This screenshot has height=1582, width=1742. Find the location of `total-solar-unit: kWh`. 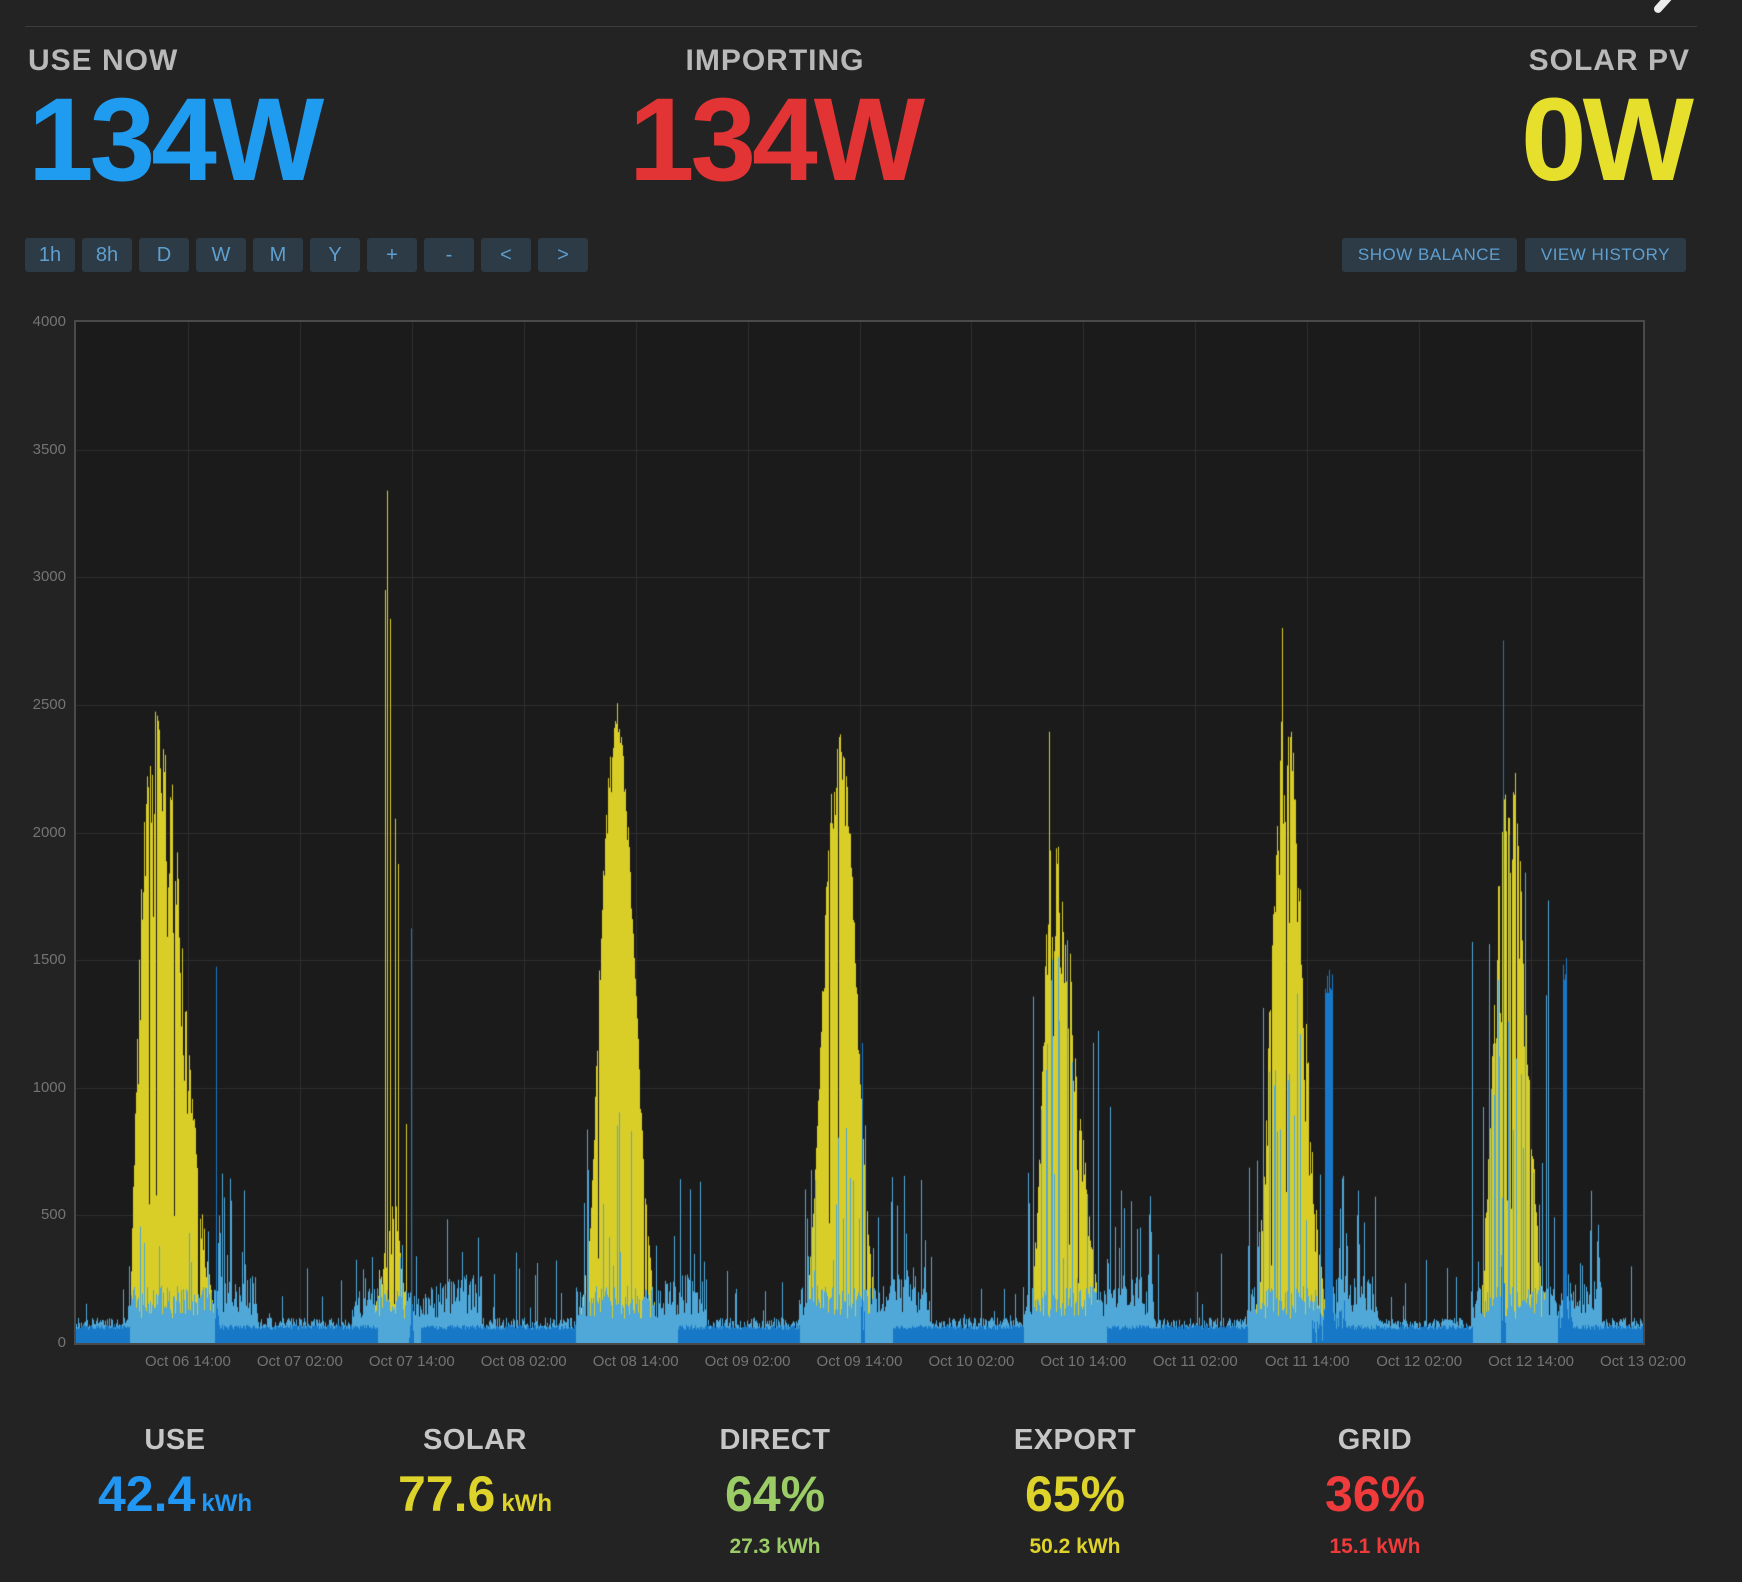

total-solar-unit: kWh is located at coordinates (526, 1503).